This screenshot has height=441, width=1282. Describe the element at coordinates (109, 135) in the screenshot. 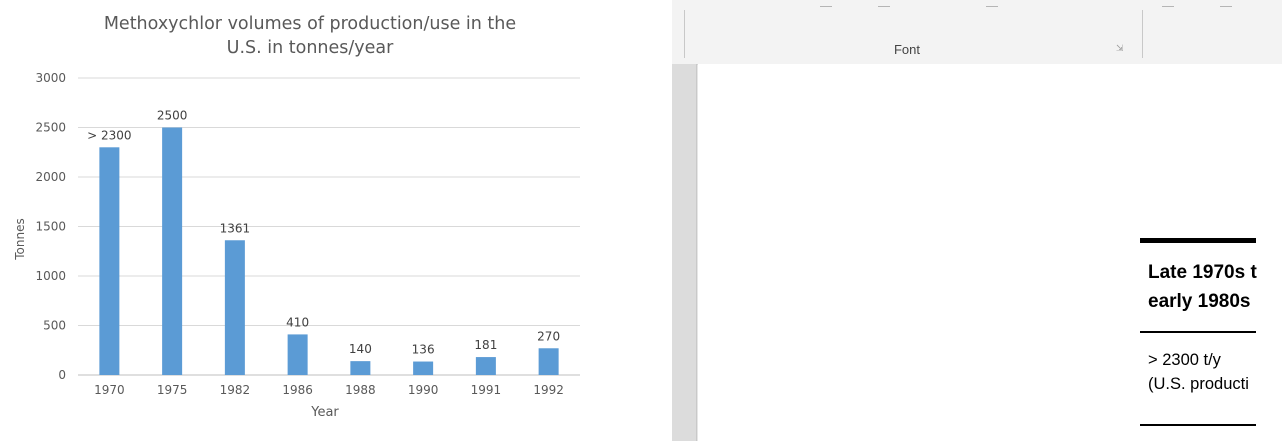

I see `data-label: > 2300` at that location.